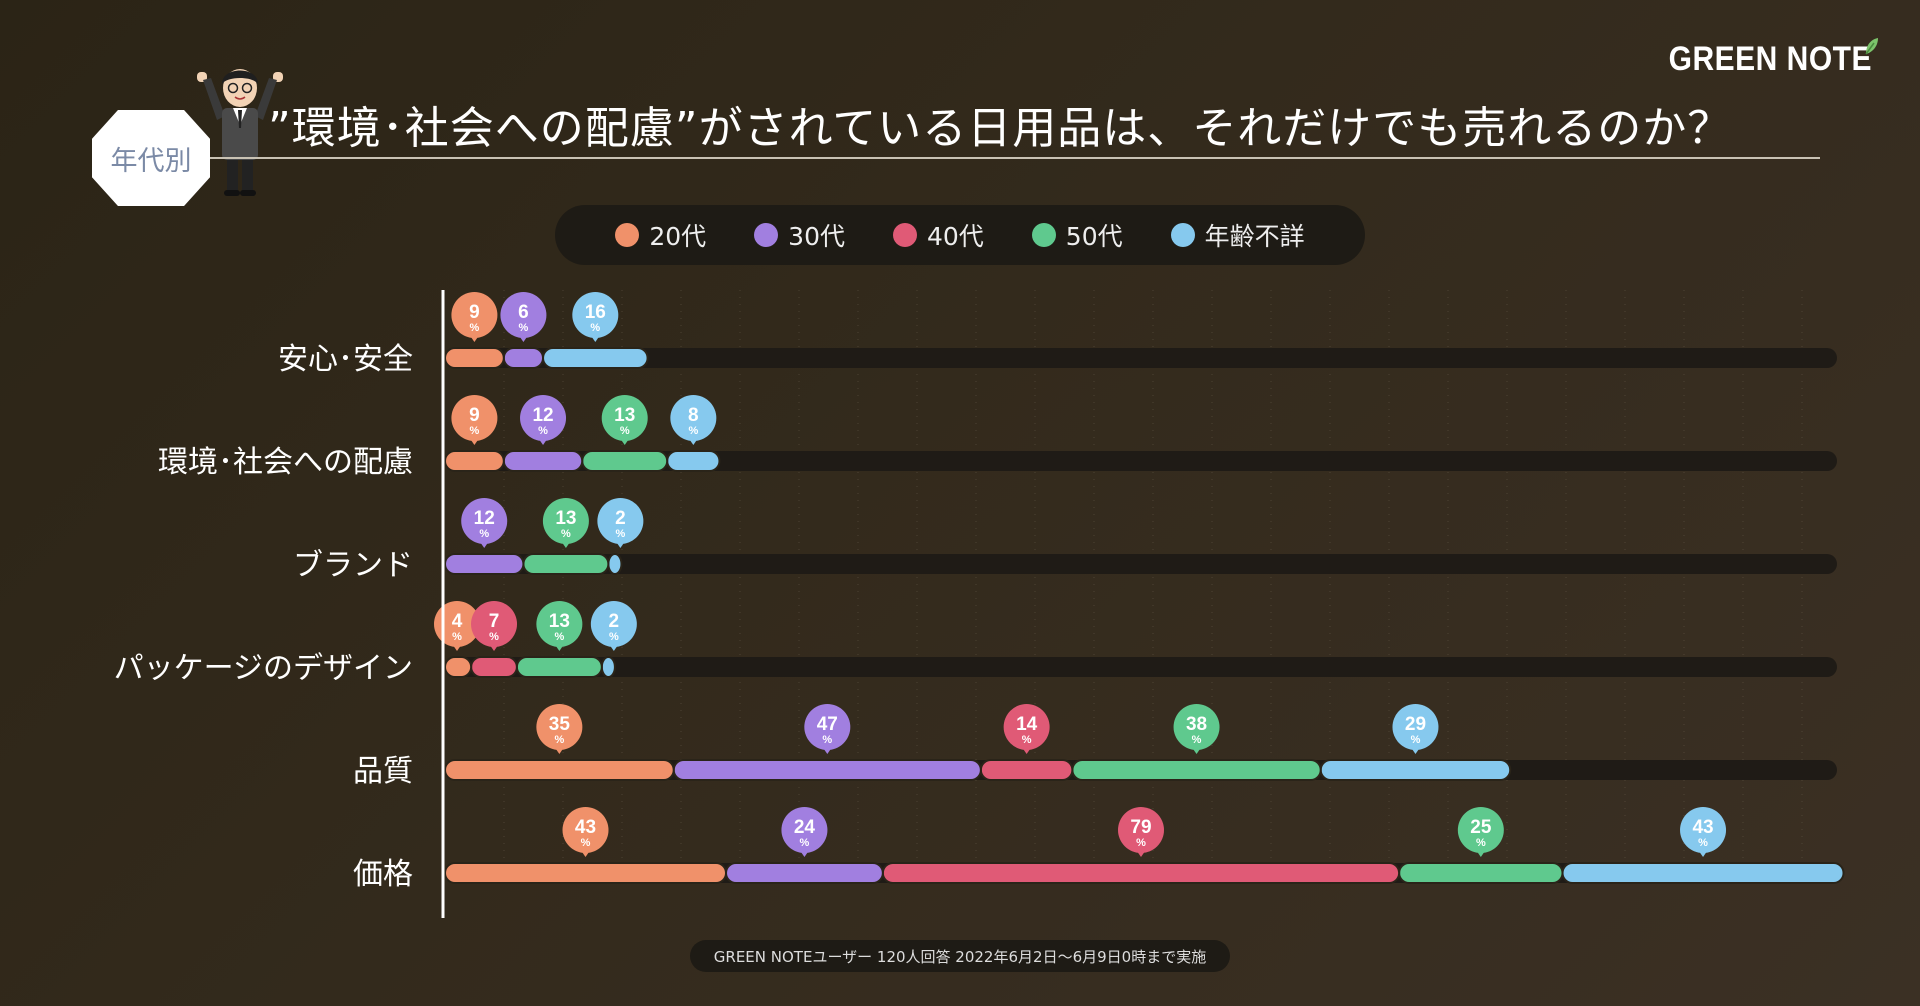  I want to click on title-underline, so click(1015, 158).